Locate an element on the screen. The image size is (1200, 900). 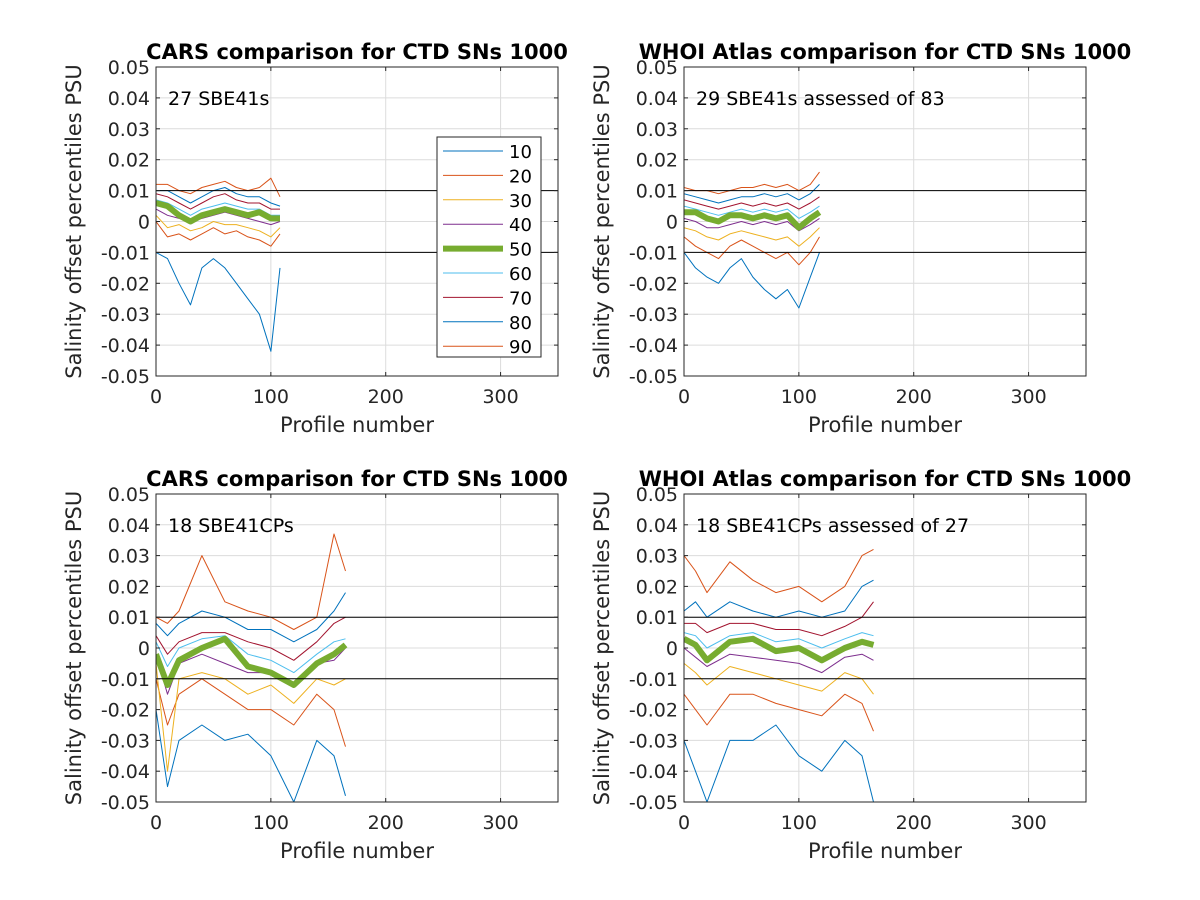
legend-label: 40 is located at coordinates (520, 225).